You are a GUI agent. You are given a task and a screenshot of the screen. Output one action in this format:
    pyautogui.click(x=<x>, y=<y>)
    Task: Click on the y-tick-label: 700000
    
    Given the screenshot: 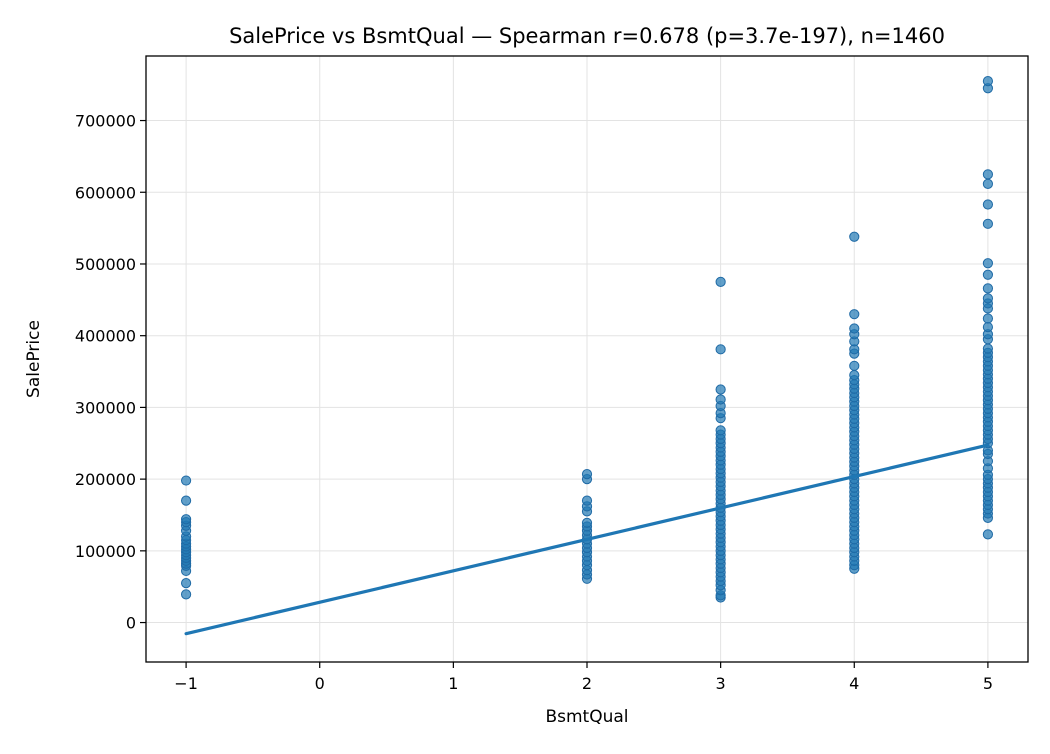 What is the action you would take?
    pyautogui.click(x=105, y=121)
    